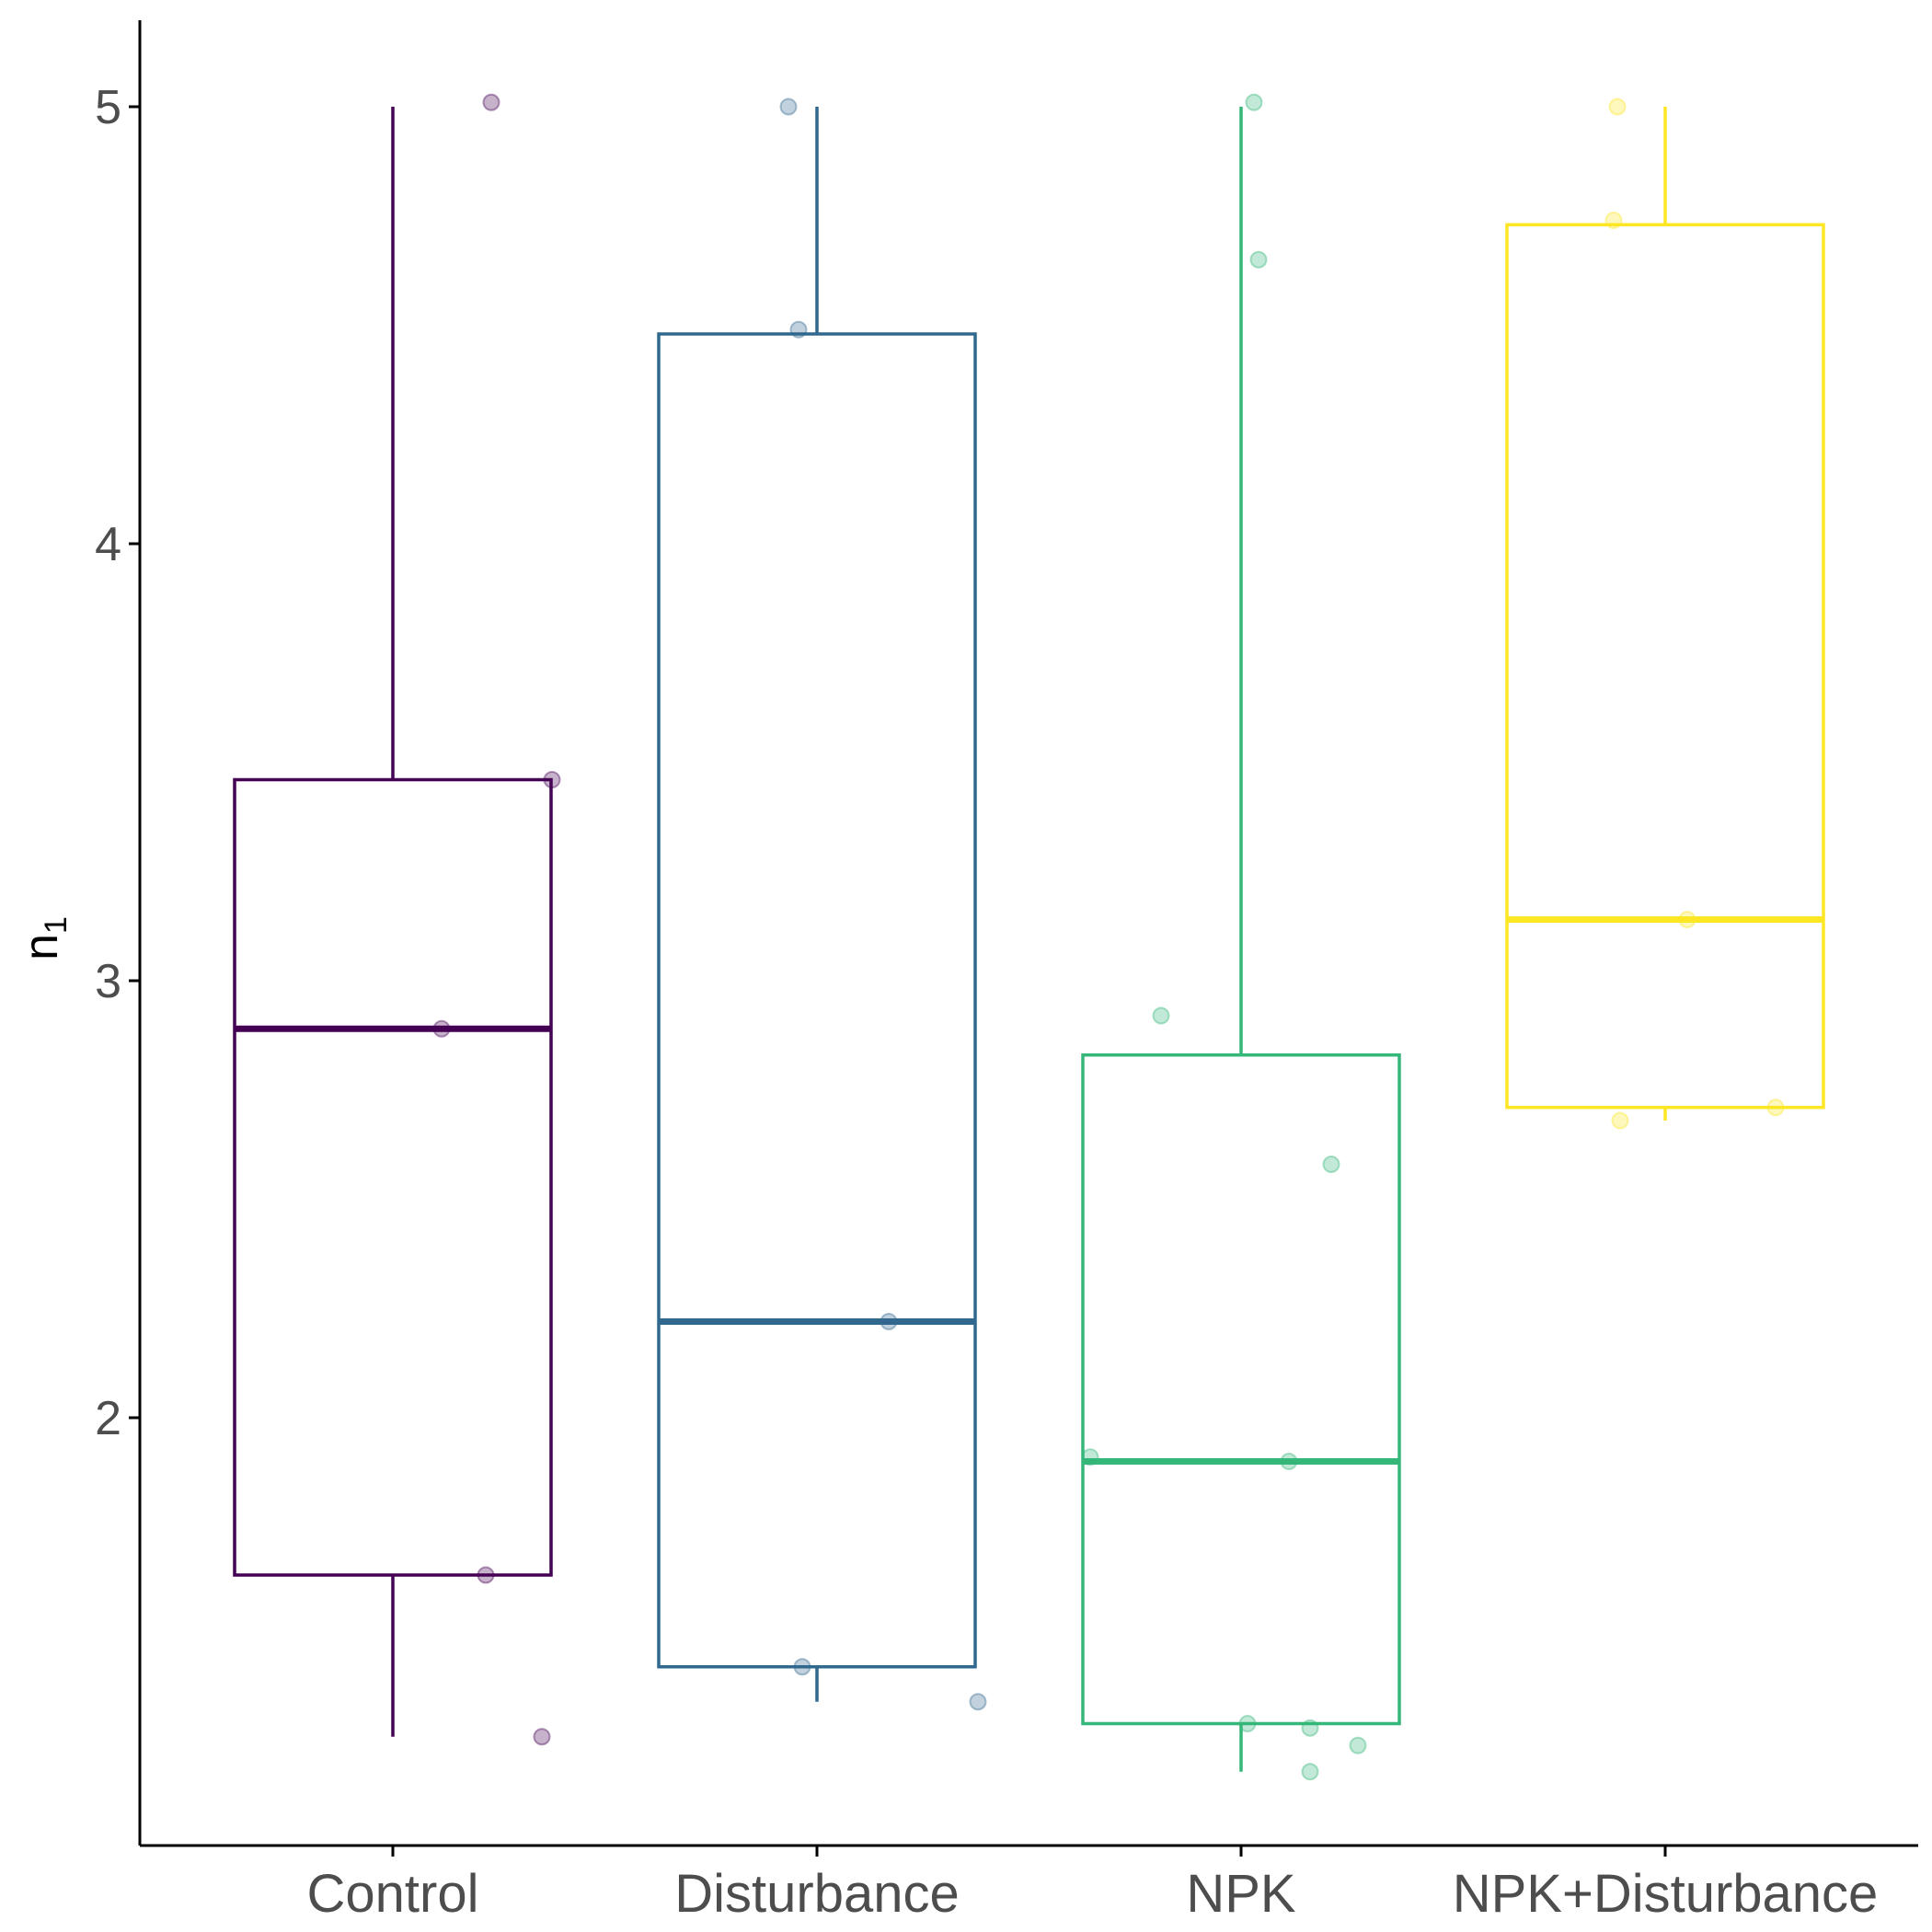 This screenshot has width=1932, height=1932. I want to click on box-npk, so click(1241, 939).